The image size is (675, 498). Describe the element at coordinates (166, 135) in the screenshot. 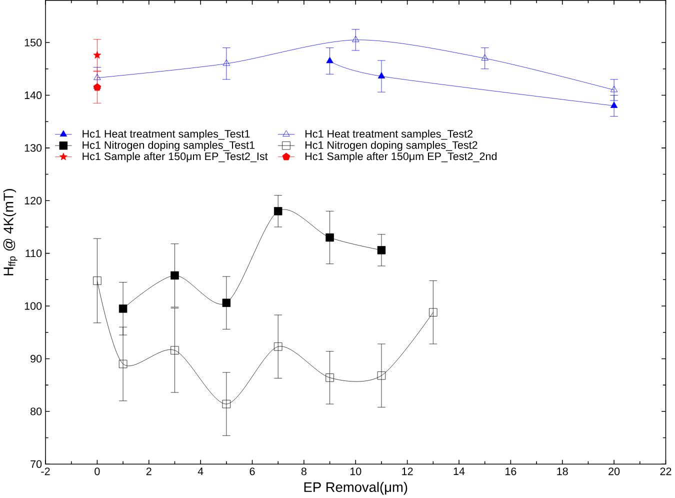

I see `legend-label: Hc1 Heat treatment samples_Test1` at that location.